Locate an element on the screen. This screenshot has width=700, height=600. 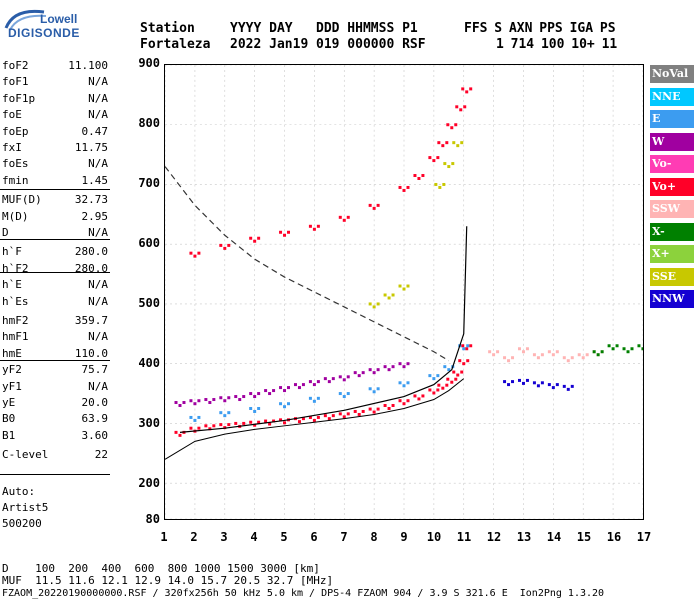
param-row: B1 3.60 is located at coordinates (55, 436).